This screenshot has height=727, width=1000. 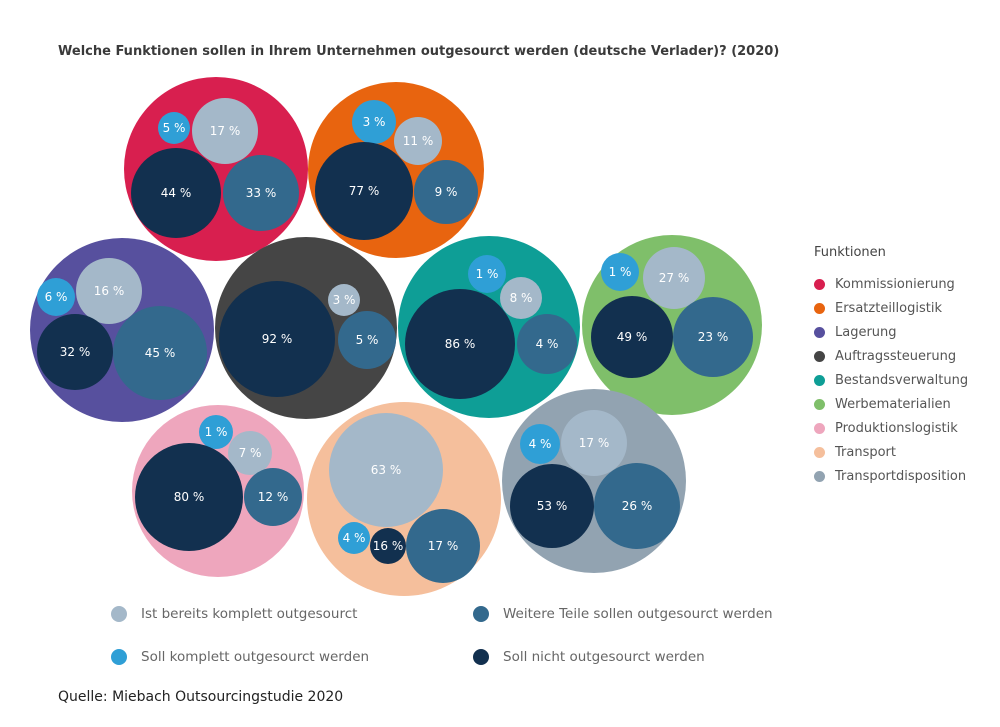 I want to click on legend-label: Transportdisposition, so click(x=901, y=476).